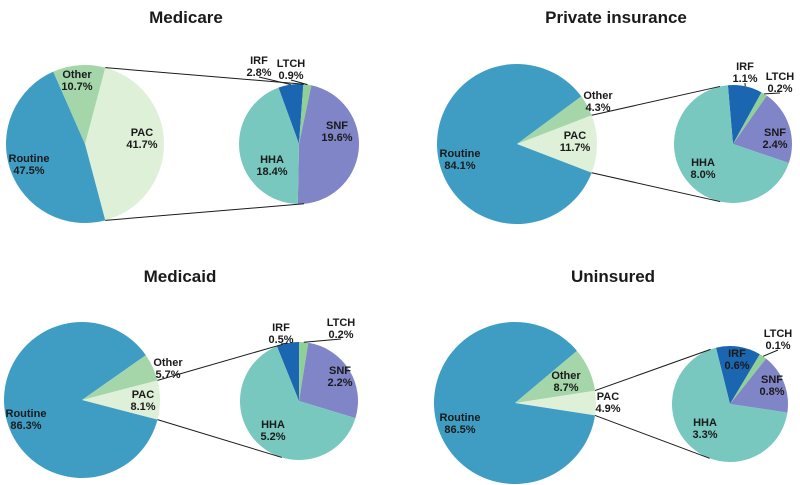 Image resolution: width=800 pixels, height=485 pixels. I want to click on chart-title: Private insurance, so click(616, 17).